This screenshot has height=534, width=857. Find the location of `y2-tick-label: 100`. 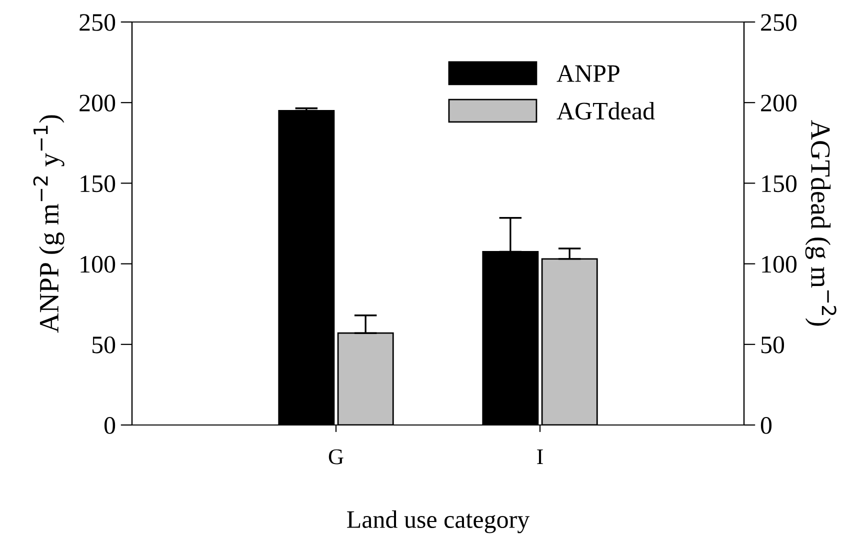

y2-tick-label: 100 is located at coordinates (779, 264).